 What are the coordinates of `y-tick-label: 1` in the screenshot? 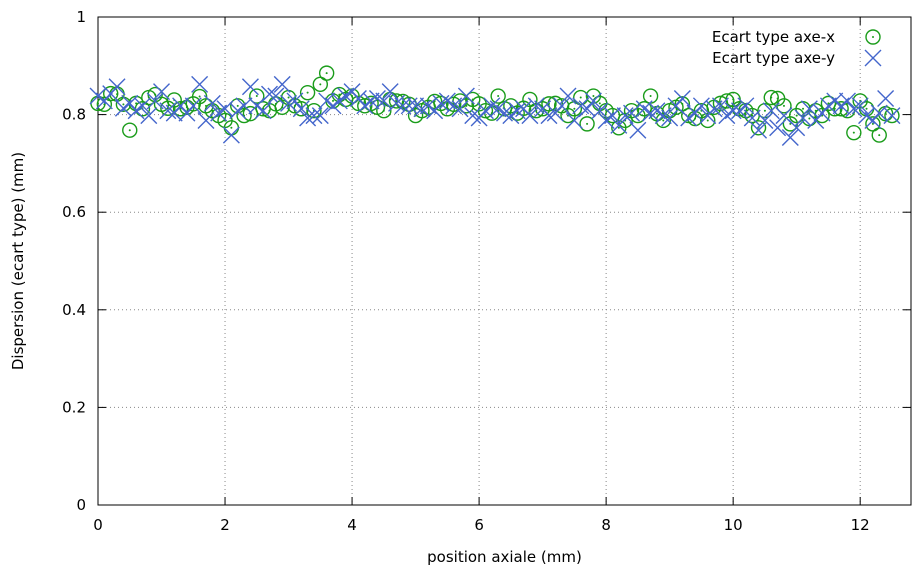 It's located at (81, 17).